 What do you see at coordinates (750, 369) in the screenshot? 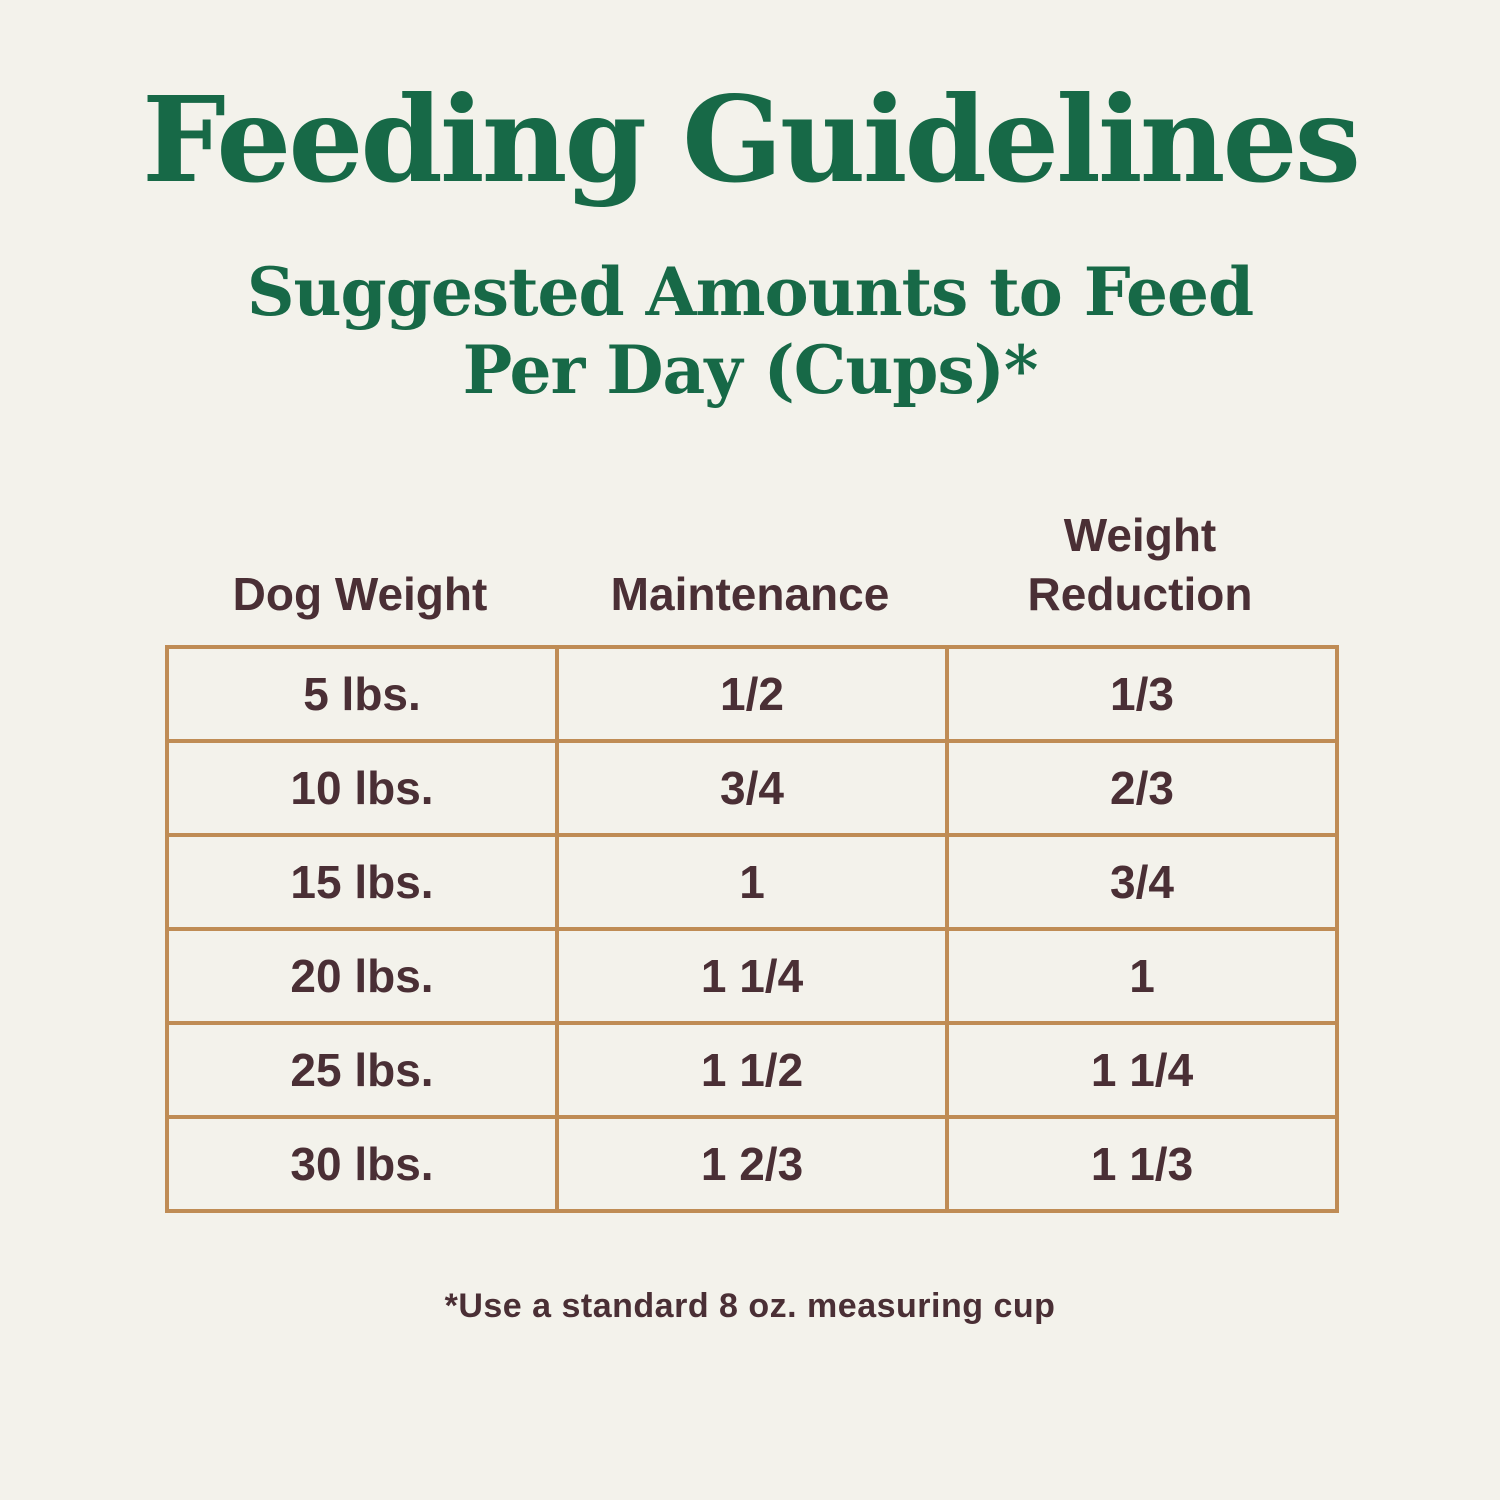
I see `subtitle-line-2: Per Day (Cups)*` at bounding box center [750, 369].